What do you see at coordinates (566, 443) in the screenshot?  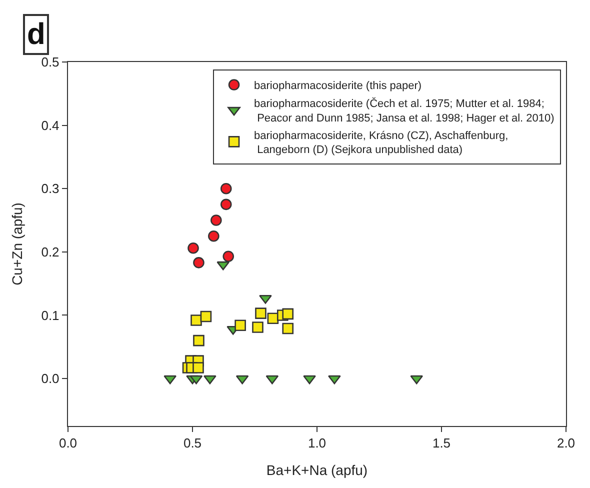 I see `x-tick-label: 2.0` at bounding box center [566, 443].